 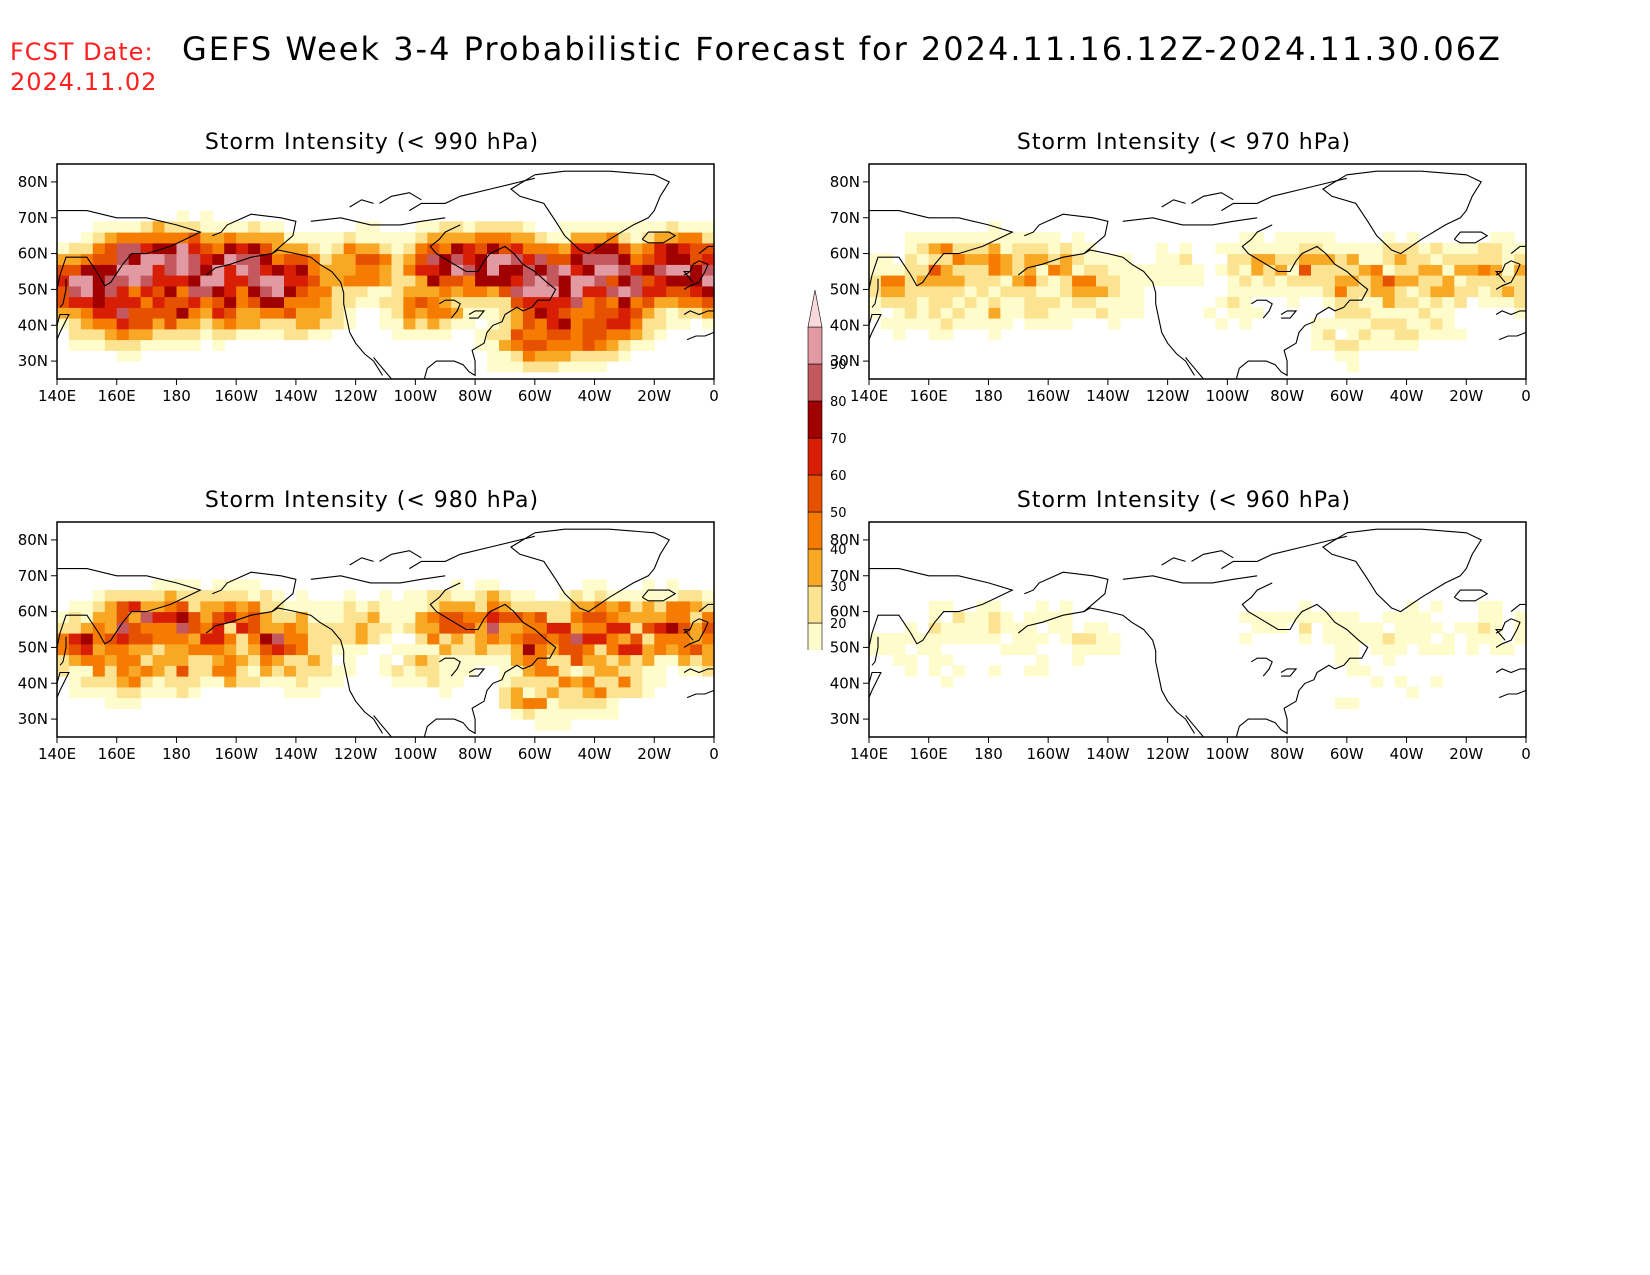 I want to click on lon-tick-label: 120W, so click(x=356, y=754).